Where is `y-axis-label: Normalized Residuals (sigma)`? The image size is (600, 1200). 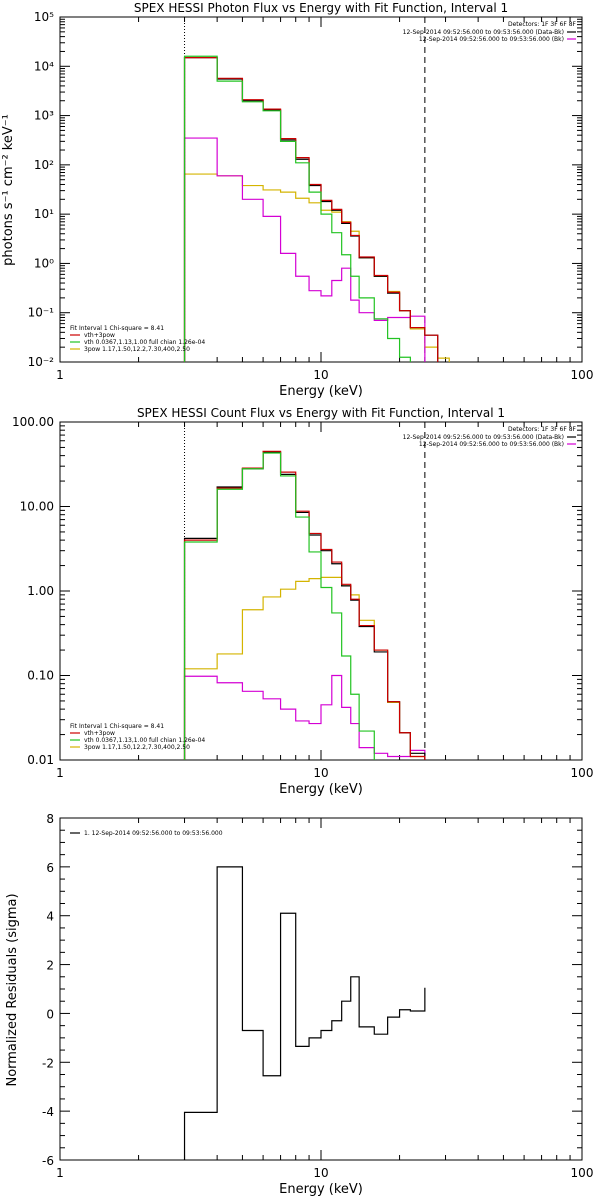
y-axis-label: Normalized Residuals (sigma) is located at coordinates (12, 989).